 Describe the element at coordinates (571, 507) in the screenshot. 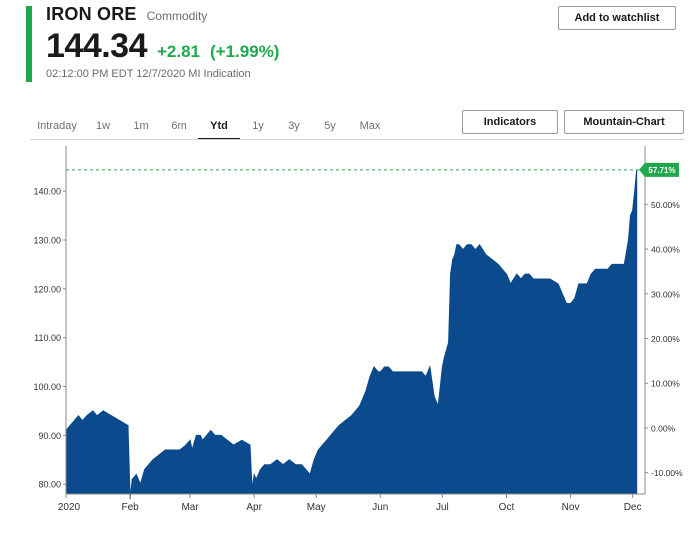

I see `x-tick-label: Nov` at that location.